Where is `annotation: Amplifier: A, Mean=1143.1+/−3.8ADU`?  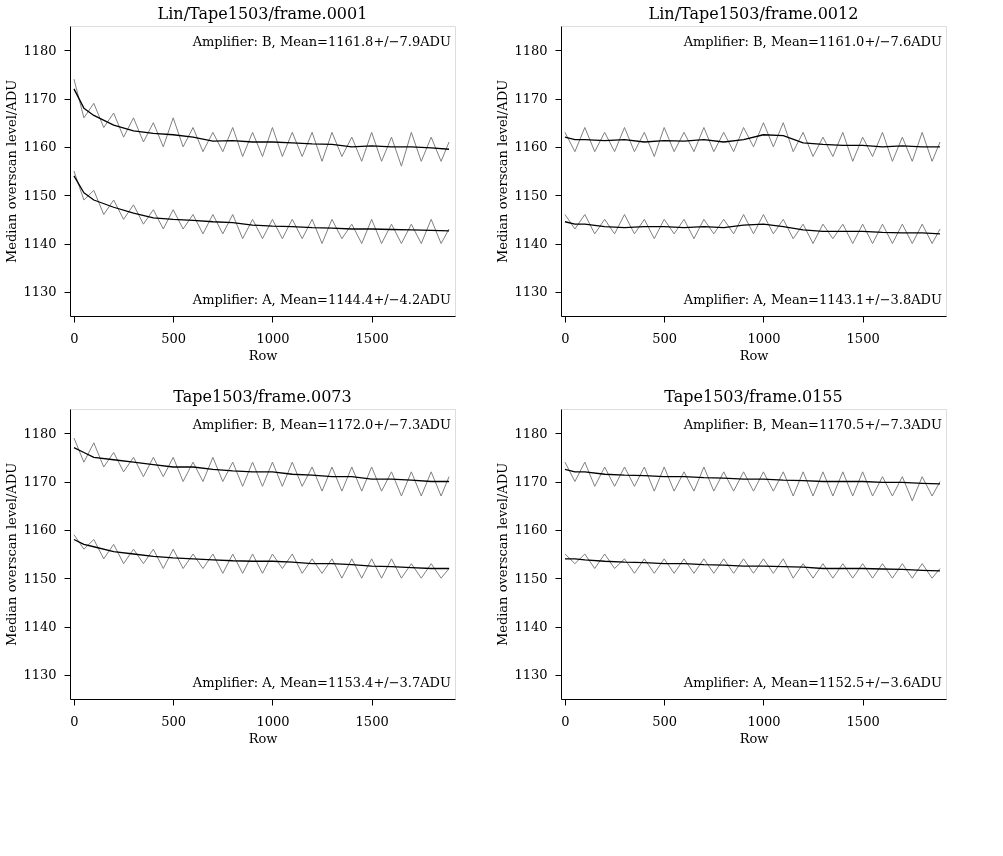 annotation: Amplifier: A, Mean=1143.1+/−3.8ADU is located at coordinates (812, 299).